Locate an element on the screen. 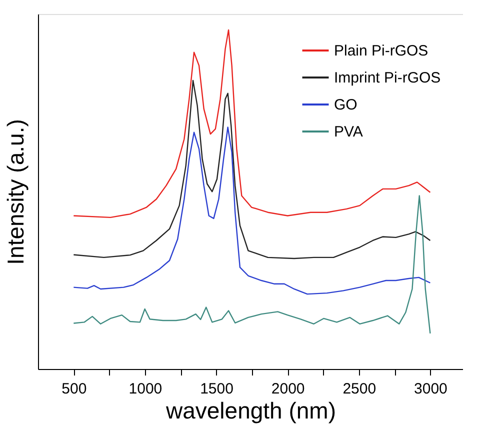 The image size is (498, 437). x-tick-label: 2500 is located at coordinates (359, 389).